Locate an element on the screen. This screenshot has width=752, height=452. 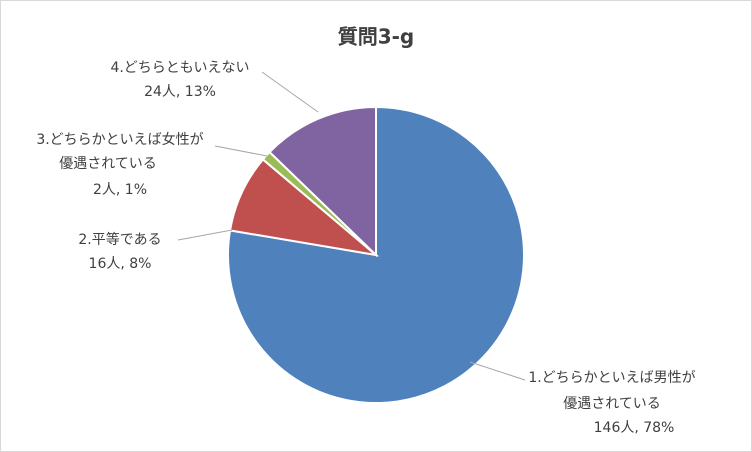
data-label: 24人, 13% is located at coordinates (180, 92).